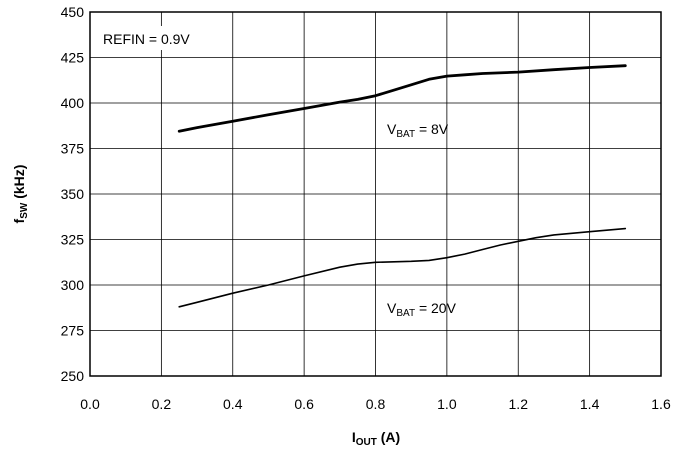  Describe the element at coordinates (366, 442) in the screenshot. I see `x-axis-label-sub: OUT` at that location.